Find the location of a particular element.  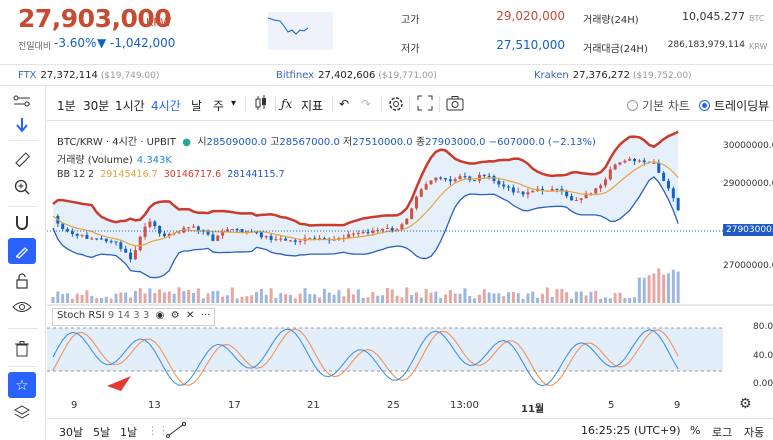

amount-24h-unit: KRW is located at coordinates (758, 46).